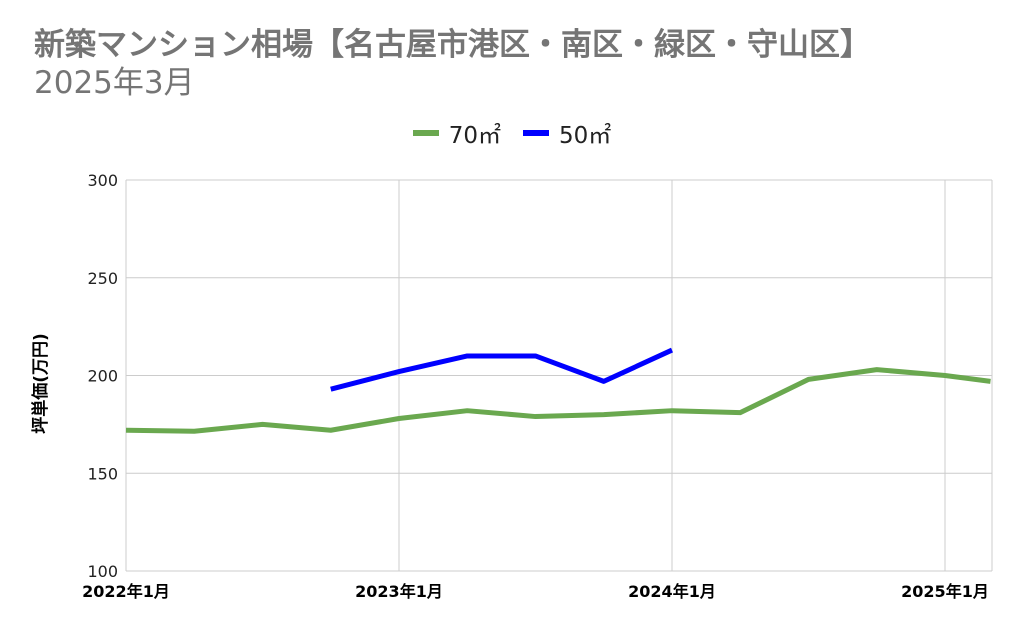 This screenshot has width=1024, height=633. Describe the element at coordinates (512, 133) in the screenshot. I see `legend: 70㎡ 50㎡` at that location.